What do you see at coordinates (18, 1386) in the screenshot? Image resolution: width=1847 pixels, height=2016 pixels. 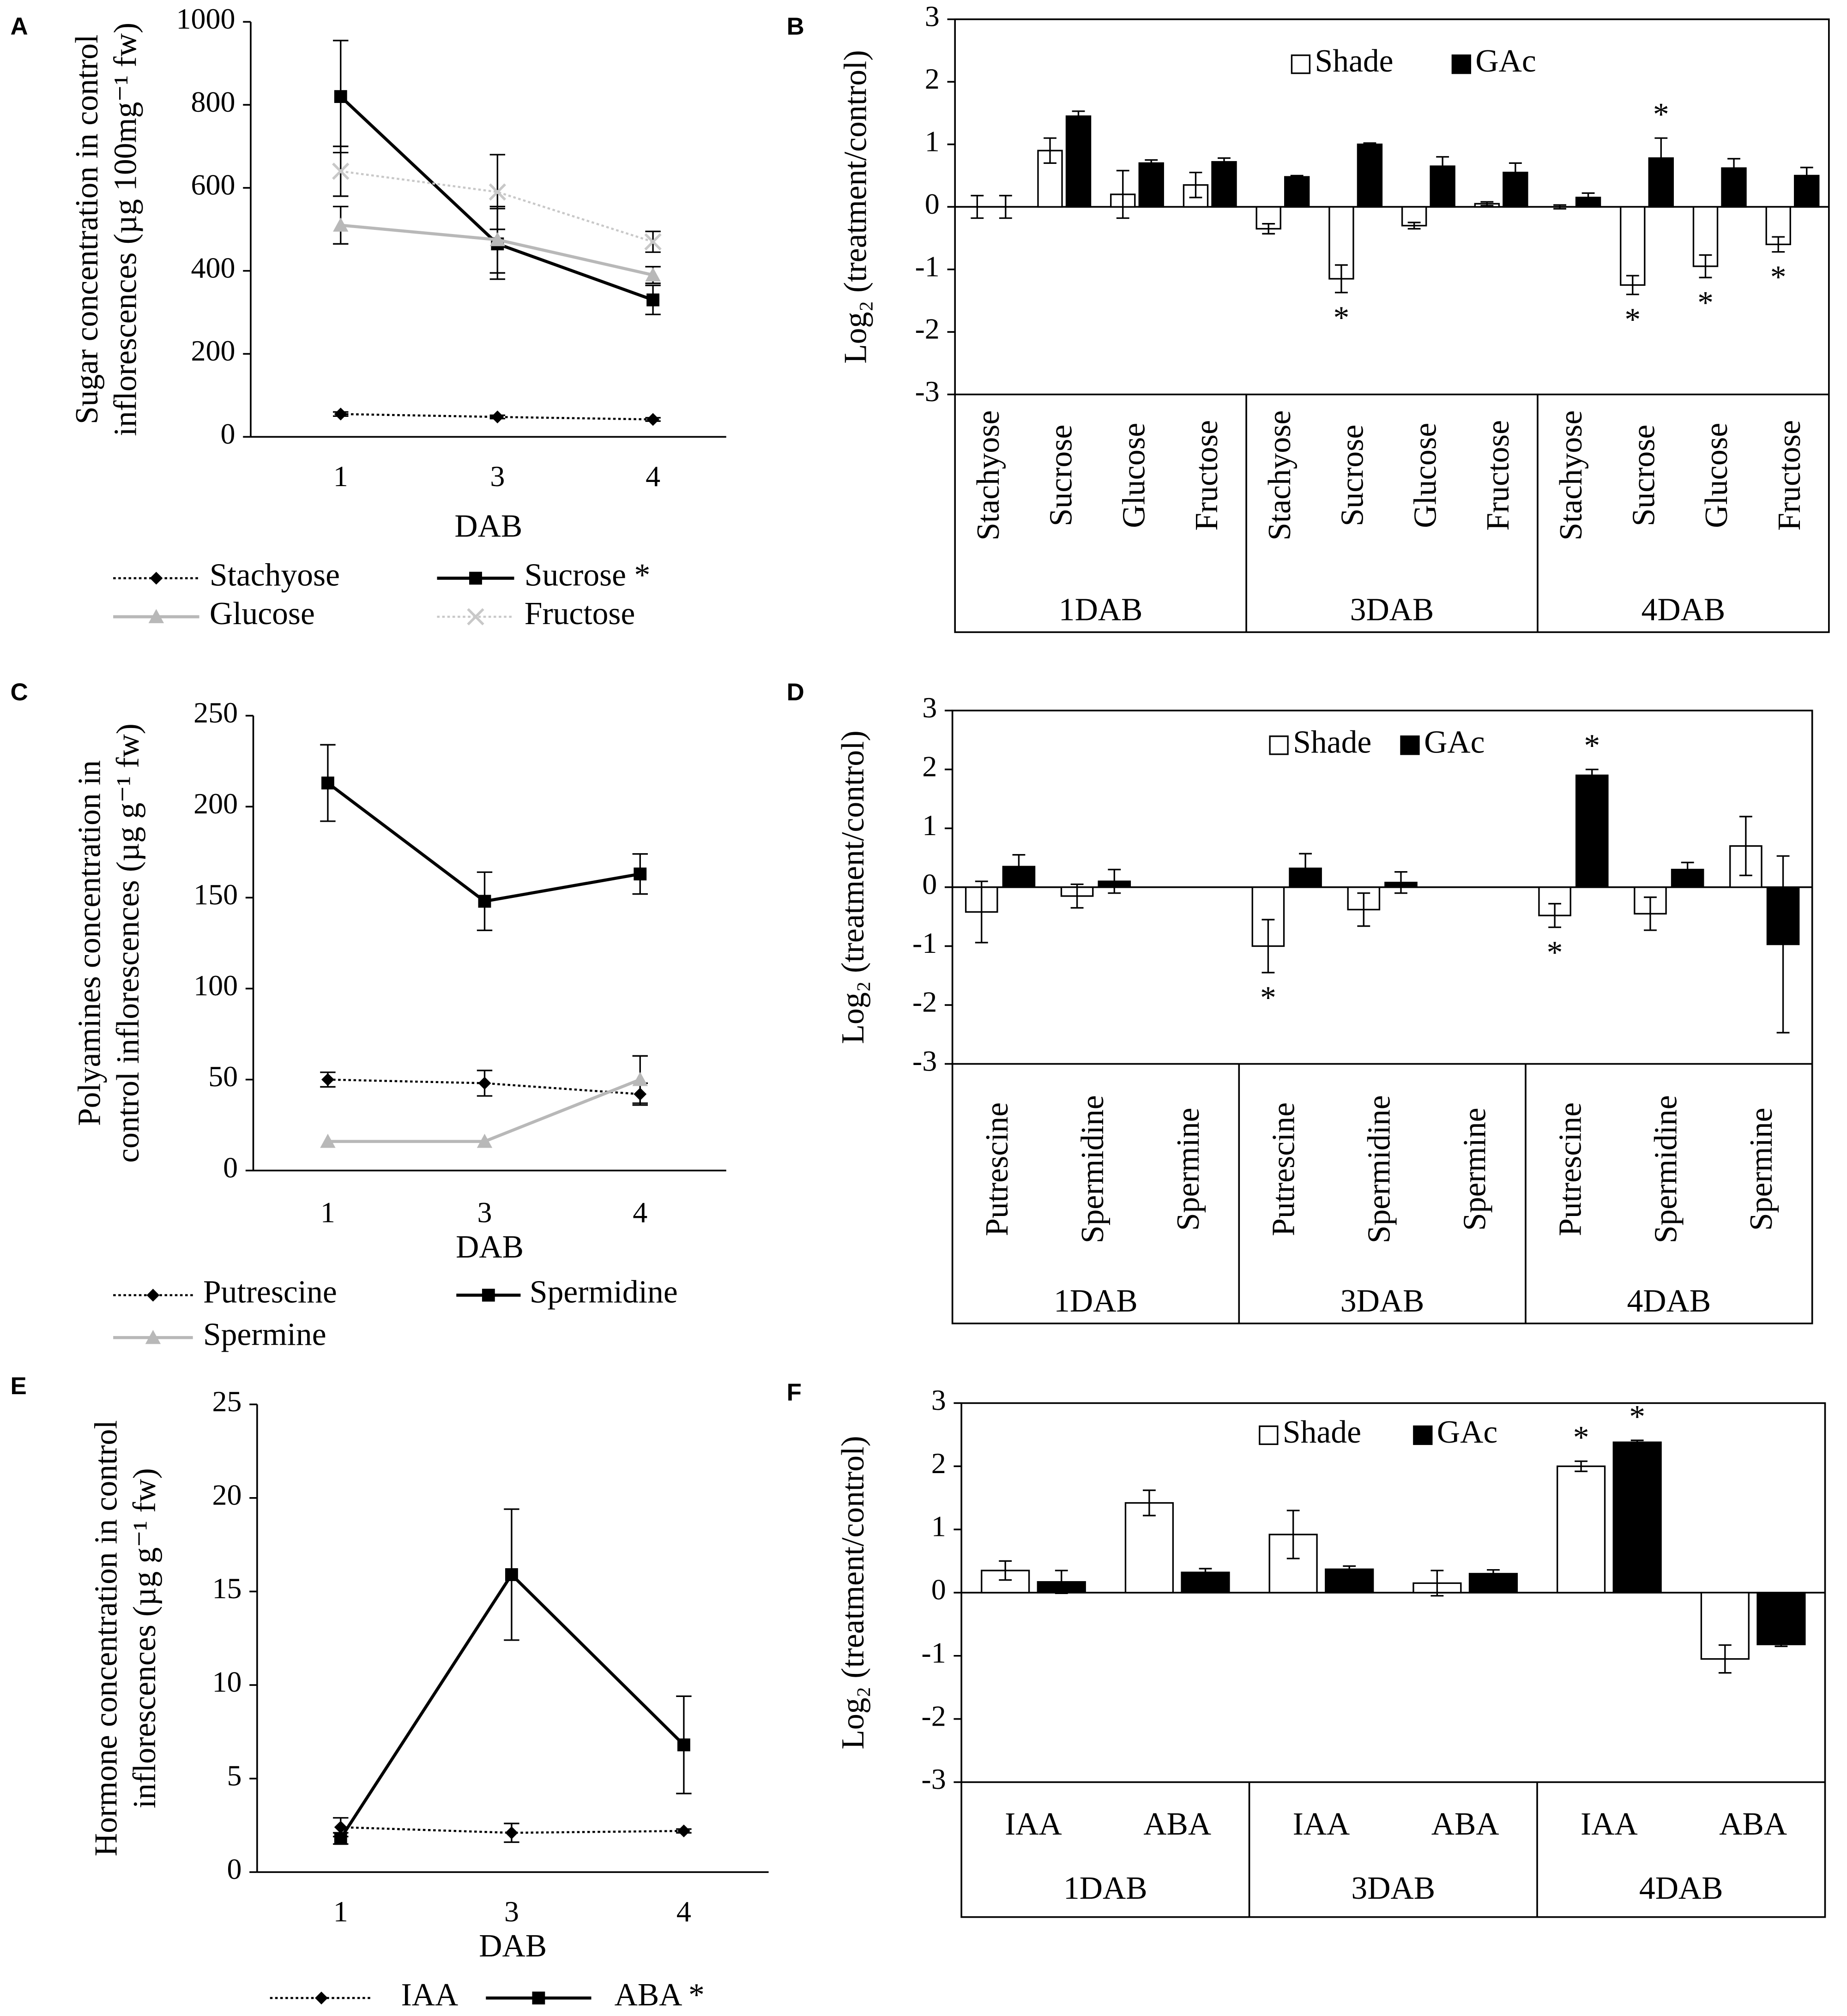 I see `panel-label: E` at bounding box center [18, 1386].